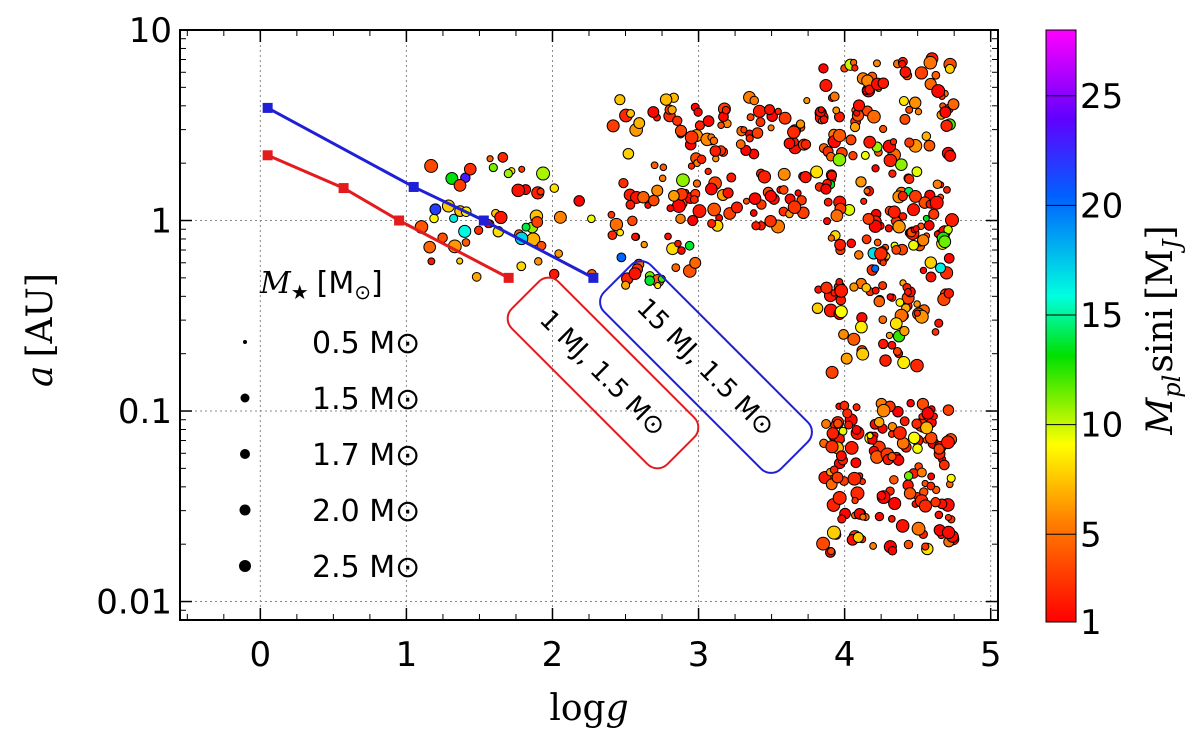 The image size is (1200, 741). What do you see at coordinates (388, 216) in the screenshot?
I see `track-line-red` at bounding box center [388, 216].